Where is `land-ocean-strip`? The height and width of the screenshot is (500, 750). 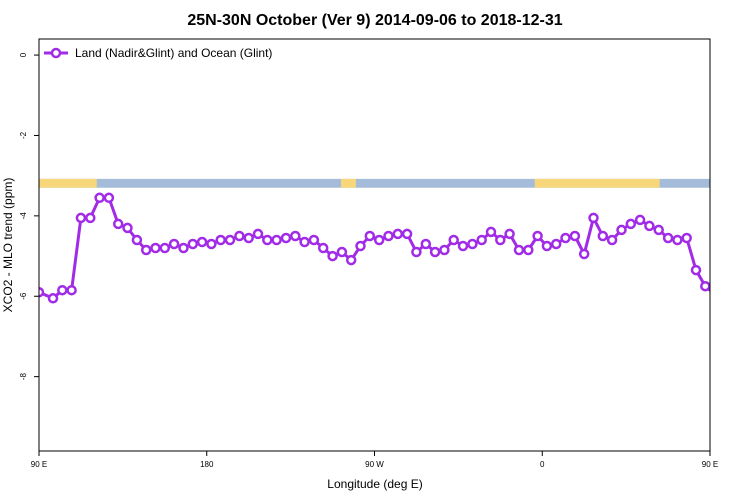 land-ocean-strip is located at coordinates (374, 183).